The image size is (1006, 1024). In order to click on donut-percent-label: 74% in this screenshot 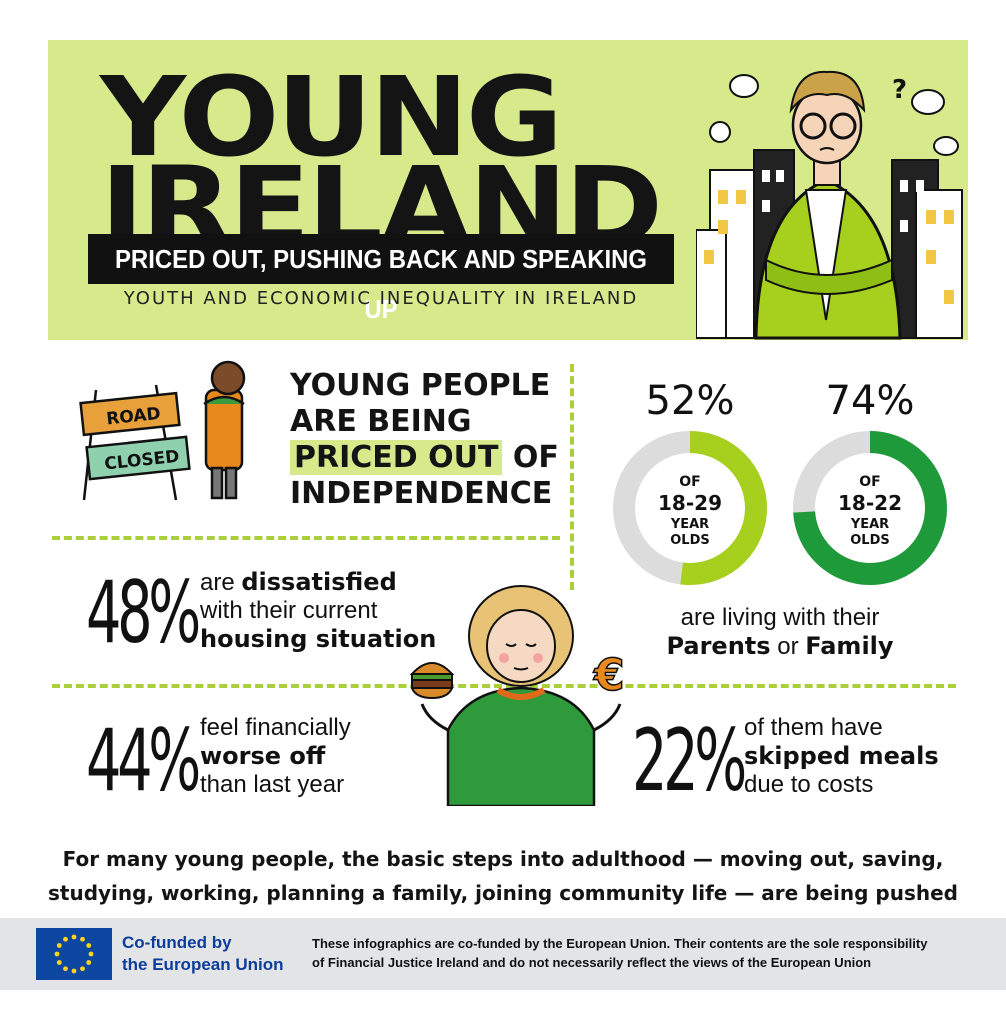, I will do `click(870, 401)`.